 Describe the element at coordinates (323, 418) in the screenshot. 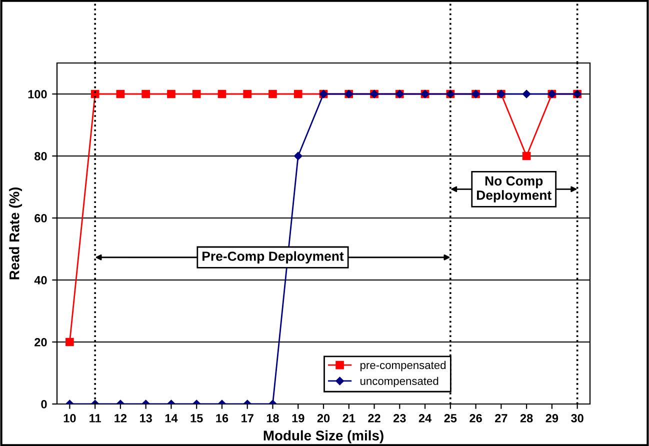

I see `x-tick-label: 20` at that location.